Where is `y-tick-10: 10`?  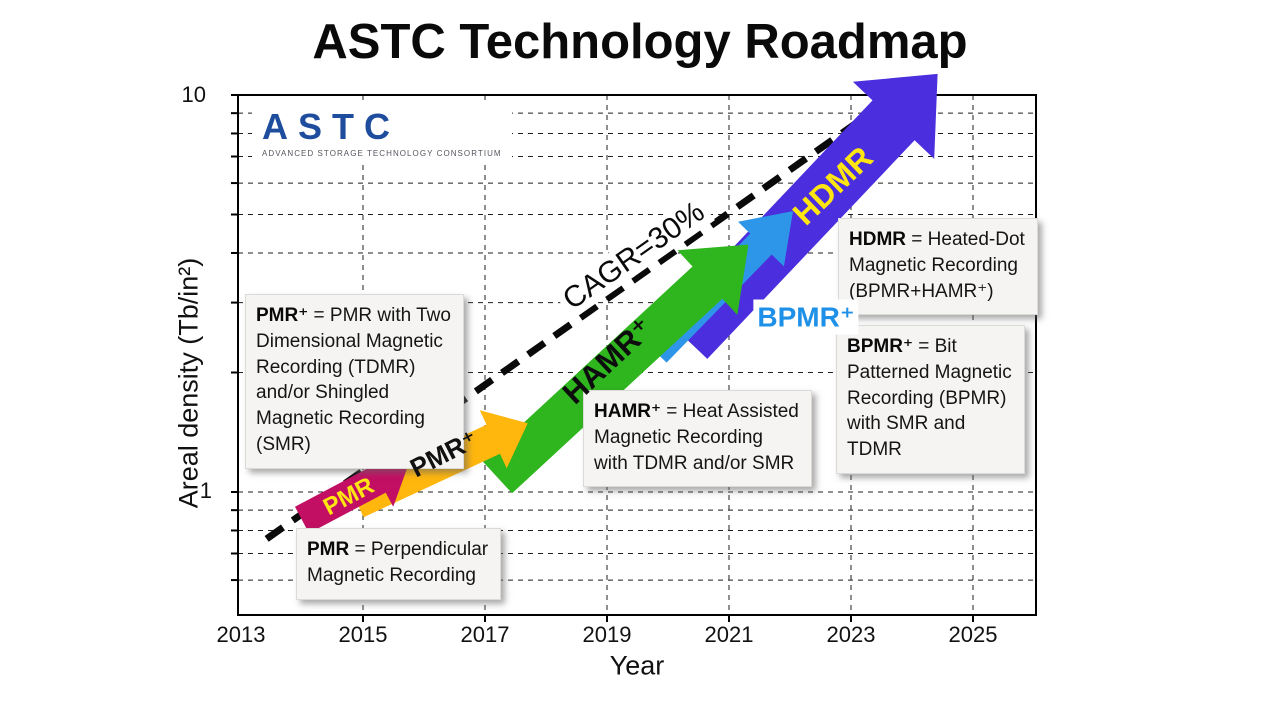 y-tick-10: 10 is located at coordinates (193, 94).